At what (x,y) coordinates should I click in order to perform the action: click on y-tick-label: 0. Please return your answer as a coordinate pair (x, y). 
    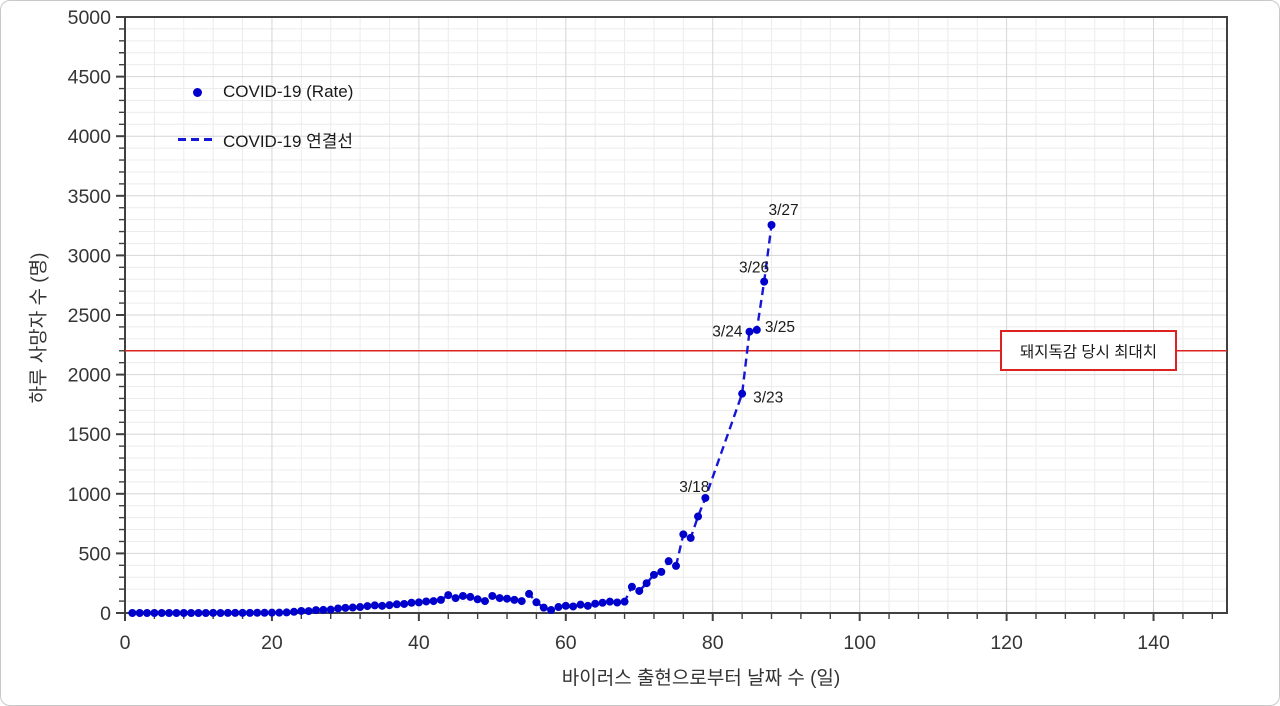
    Looking at the image, I should click on (105, 614).